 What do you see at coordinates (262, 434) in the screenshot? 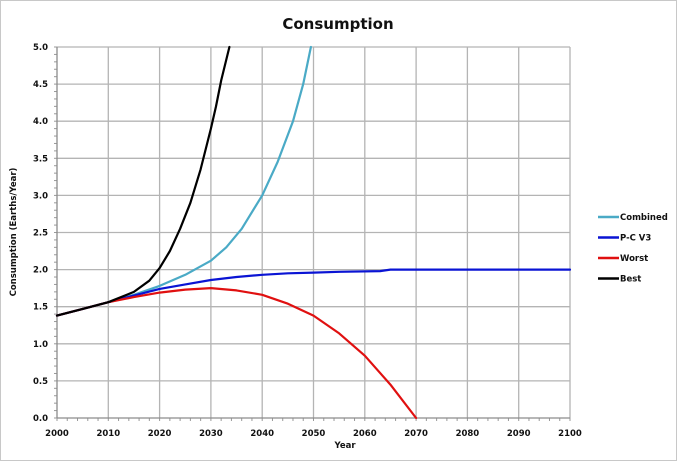
I see `x-tick-label: 2040` at bounding box center [262, 434].